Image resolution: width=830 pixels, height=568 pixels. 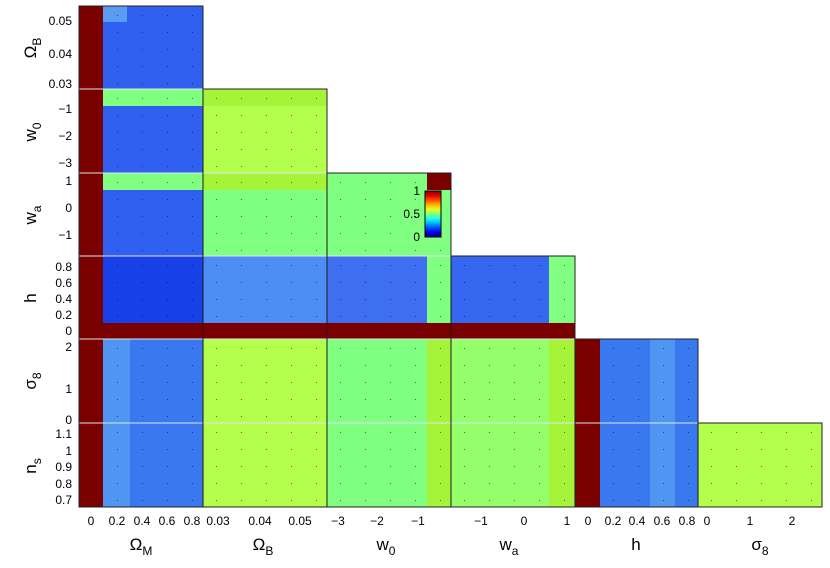 What do you see at coordinates (515, 551) in the screenshot?
I see `x-axis-label-wa-subscript: a` at bounding box center [515, 551].